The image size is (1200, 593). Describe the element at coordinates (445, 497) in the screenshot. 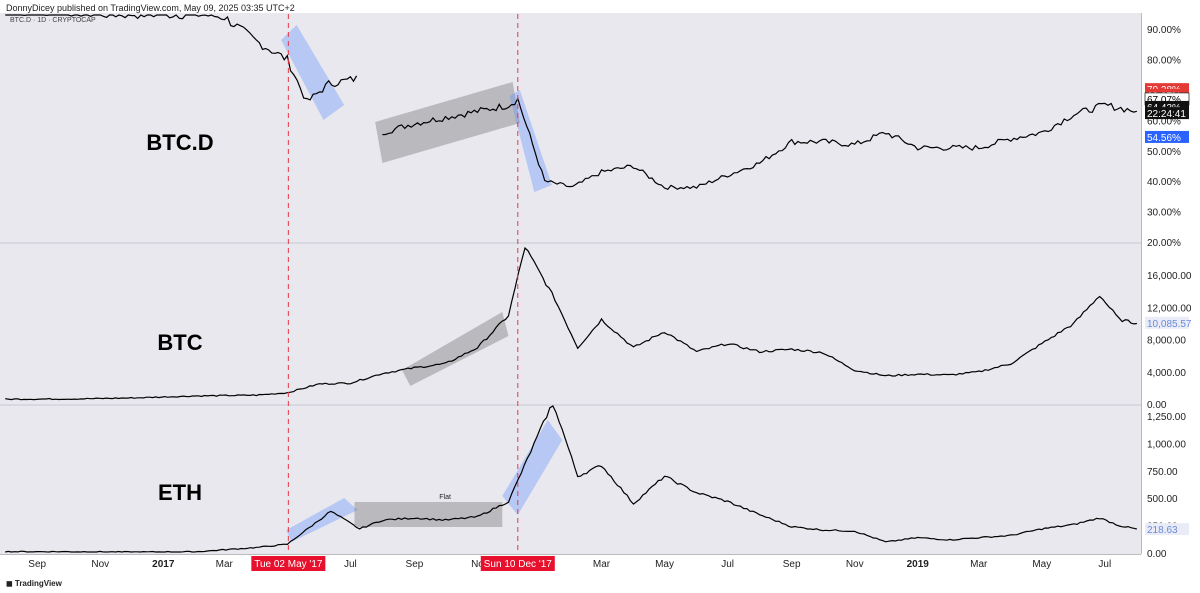

I see `flat-annotation: Flat` at that location.